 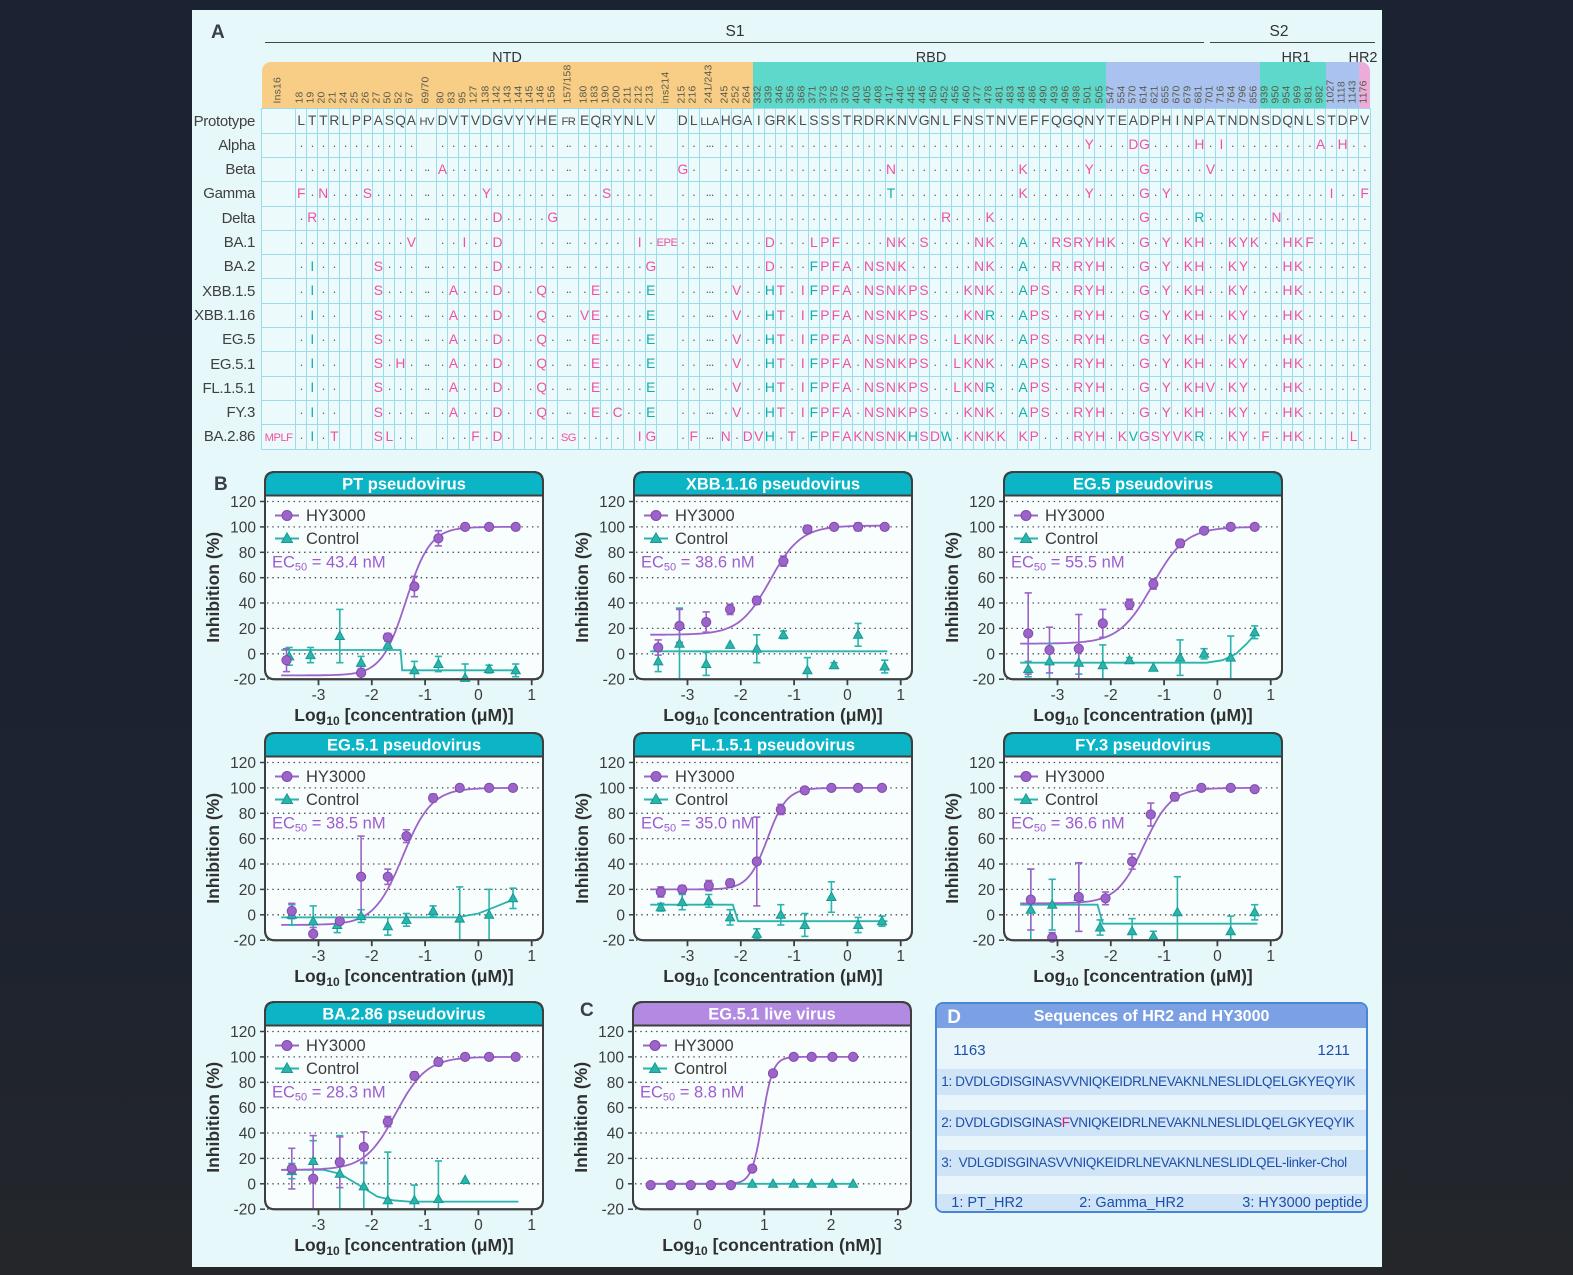 I want to click on svg-text: EC50 = 43.4 nM, so click(x=329, y=563).